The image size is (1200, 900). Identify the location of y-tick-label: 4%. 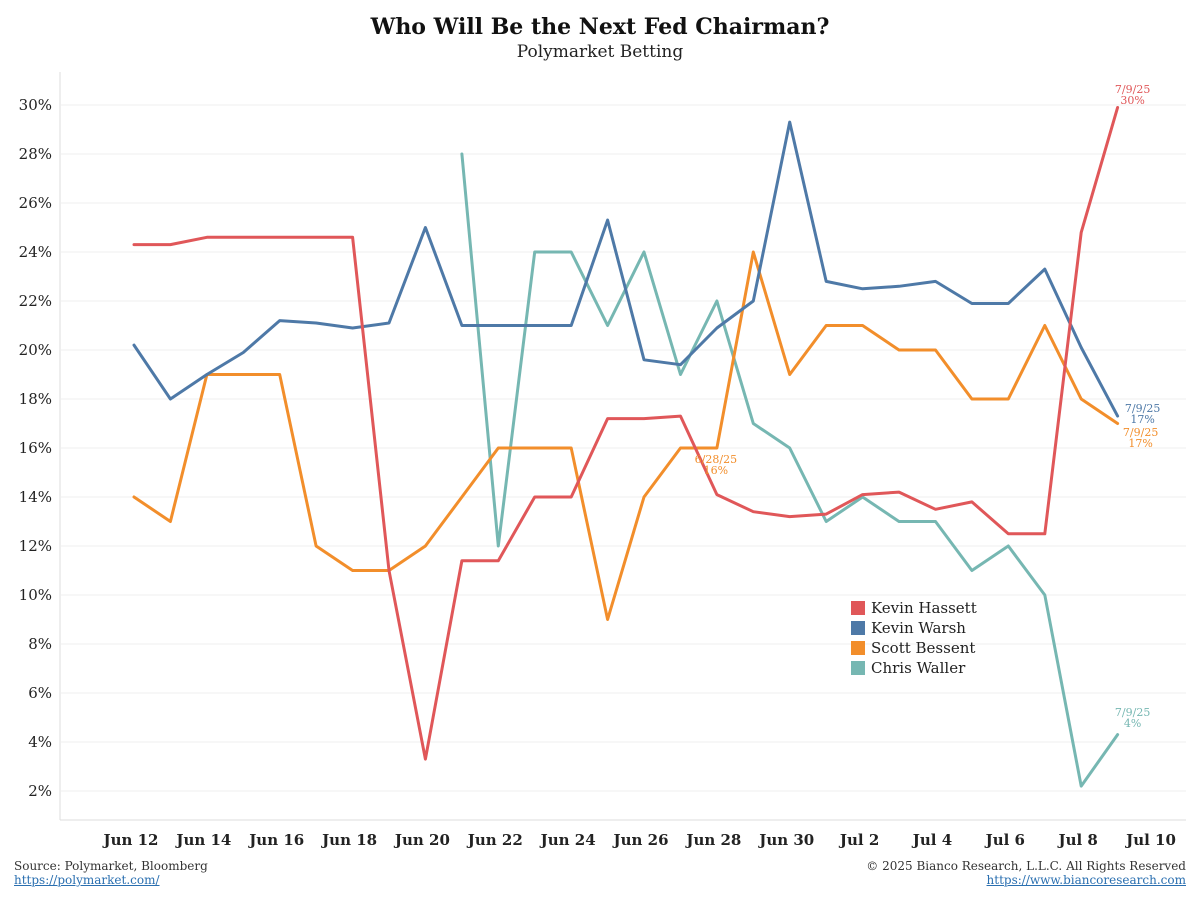
(40, 742).